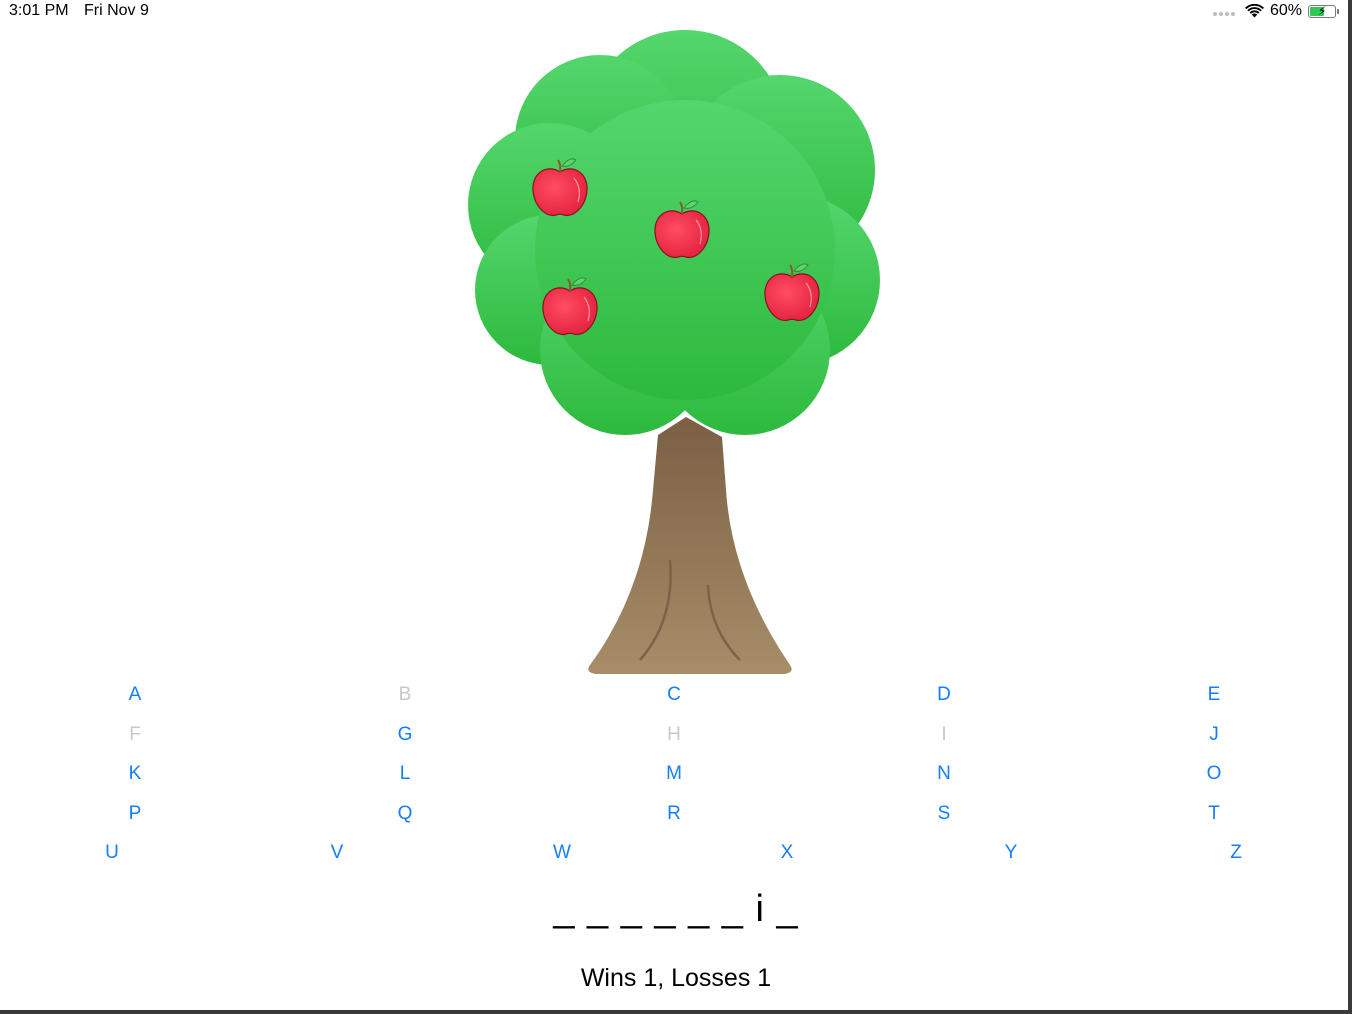  I want to click on letter-button-b: B, so click(405, 695).